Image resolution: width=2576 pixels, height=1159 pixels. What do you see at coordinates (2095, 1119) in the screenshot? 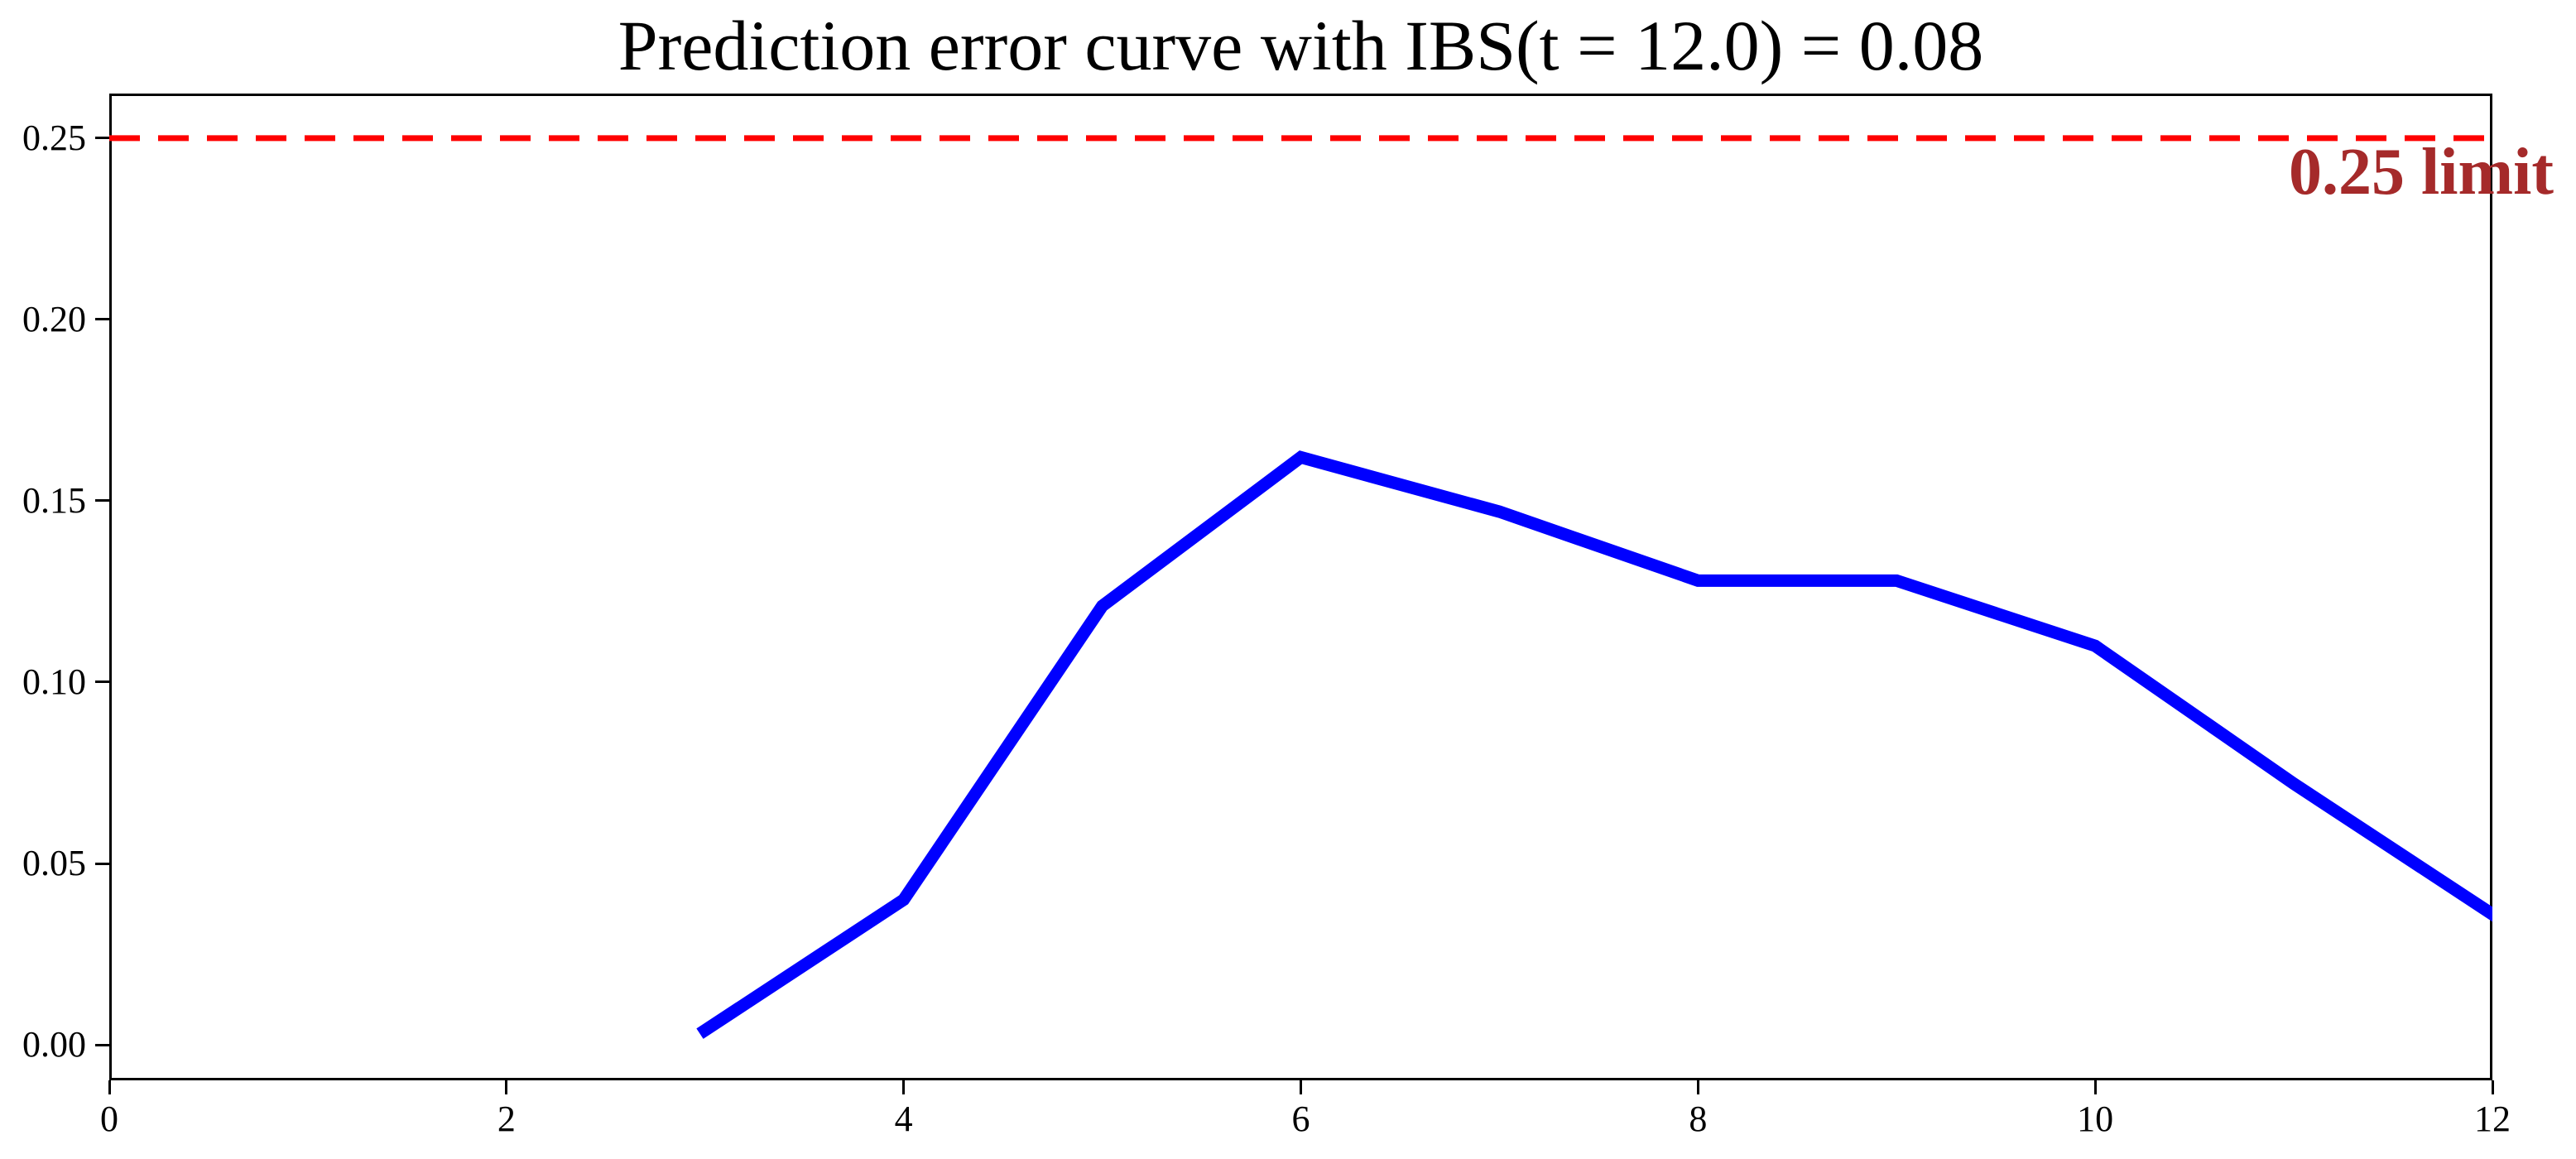
I see `x-tick-label: 10` at bounding box center [2095, 1119].